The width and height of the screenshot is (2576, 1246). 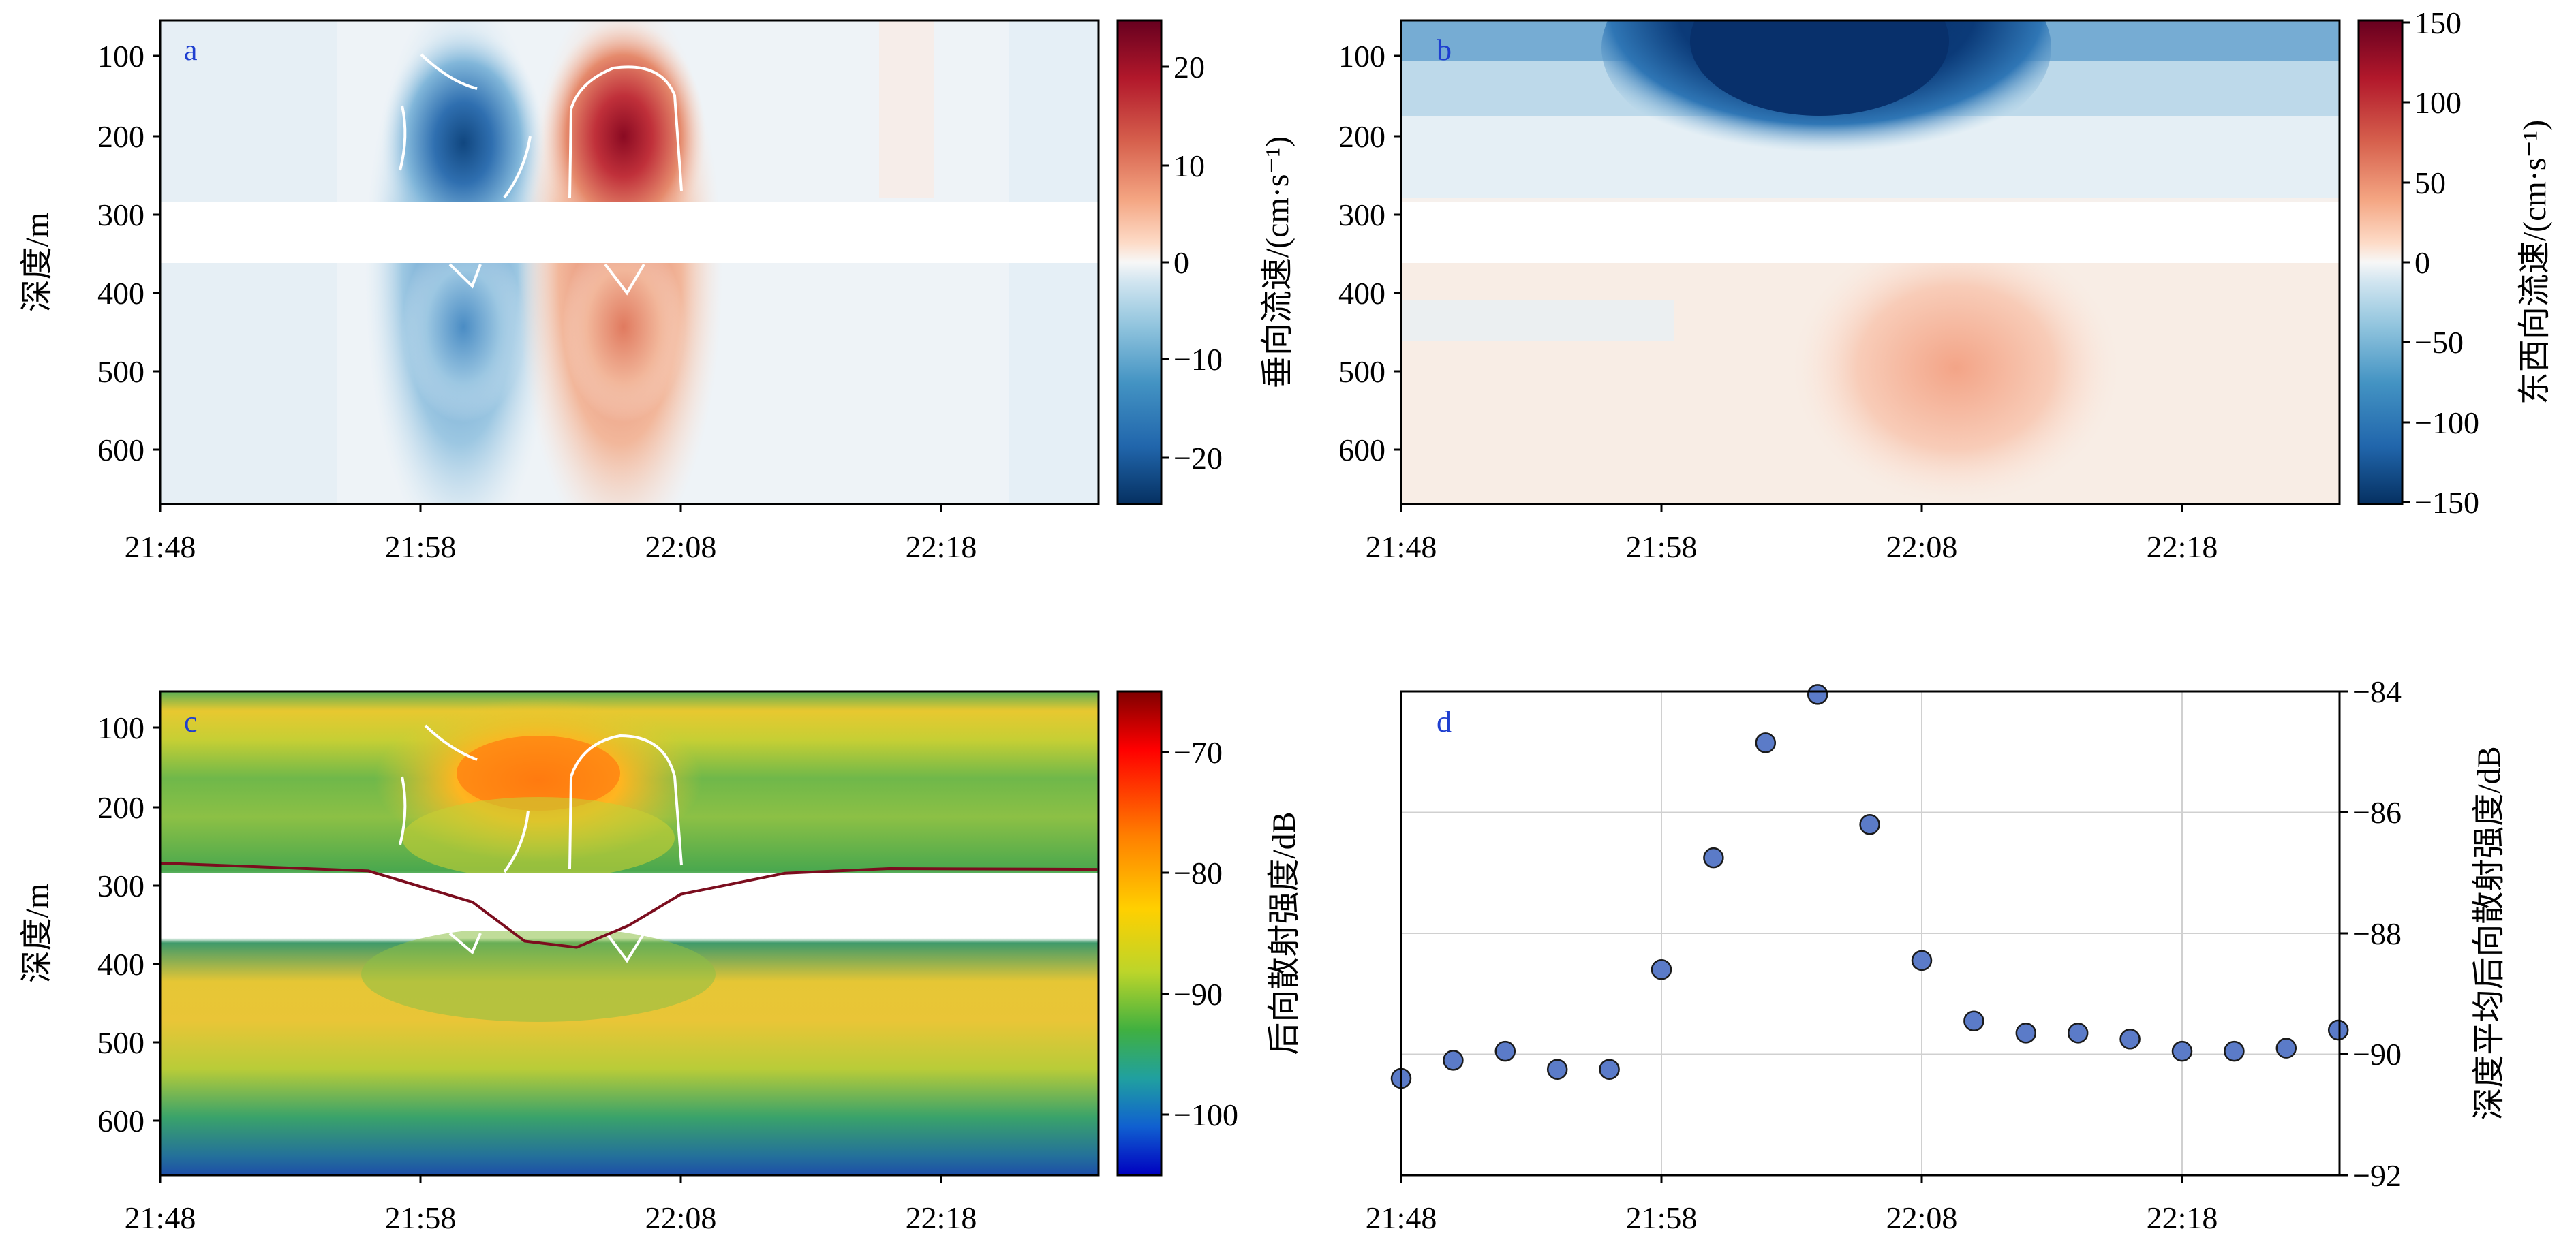 What do you see at coordinates (2377, 1175) in the screenshot?
I see `y-tick-label: −92` at bounding box center [2377, 1175].